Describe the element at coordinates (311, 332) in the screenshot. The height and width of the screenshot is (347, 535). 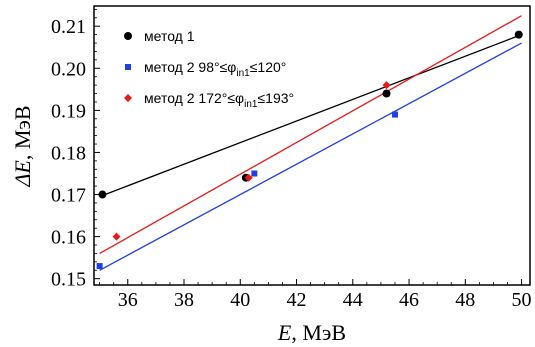
I see `x-axis-label: E, МэВ` at that location.